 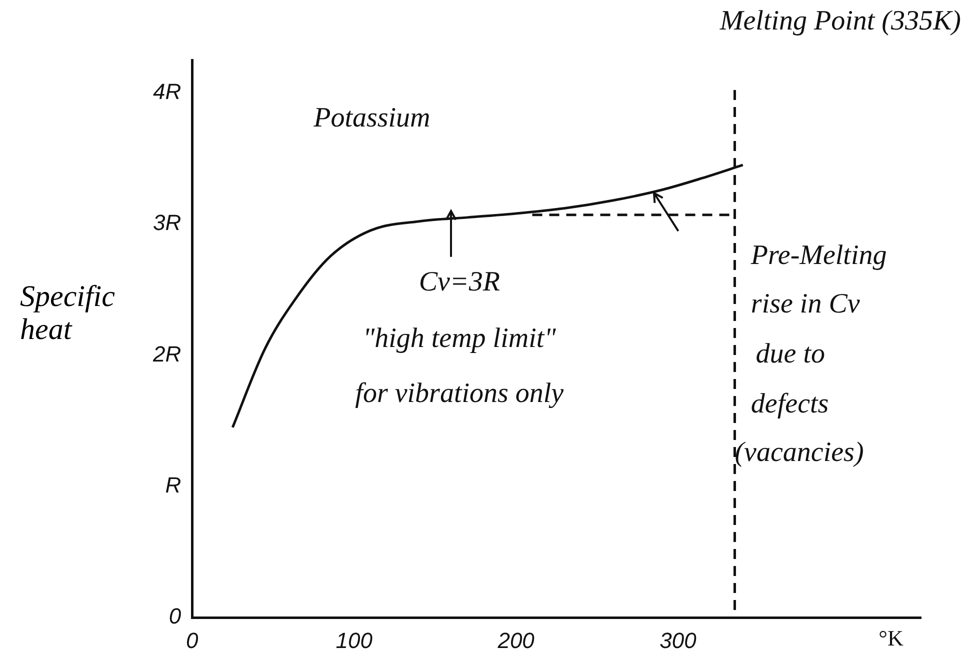 I want to click on y-tick-label: R, so click(x=173, y=485).